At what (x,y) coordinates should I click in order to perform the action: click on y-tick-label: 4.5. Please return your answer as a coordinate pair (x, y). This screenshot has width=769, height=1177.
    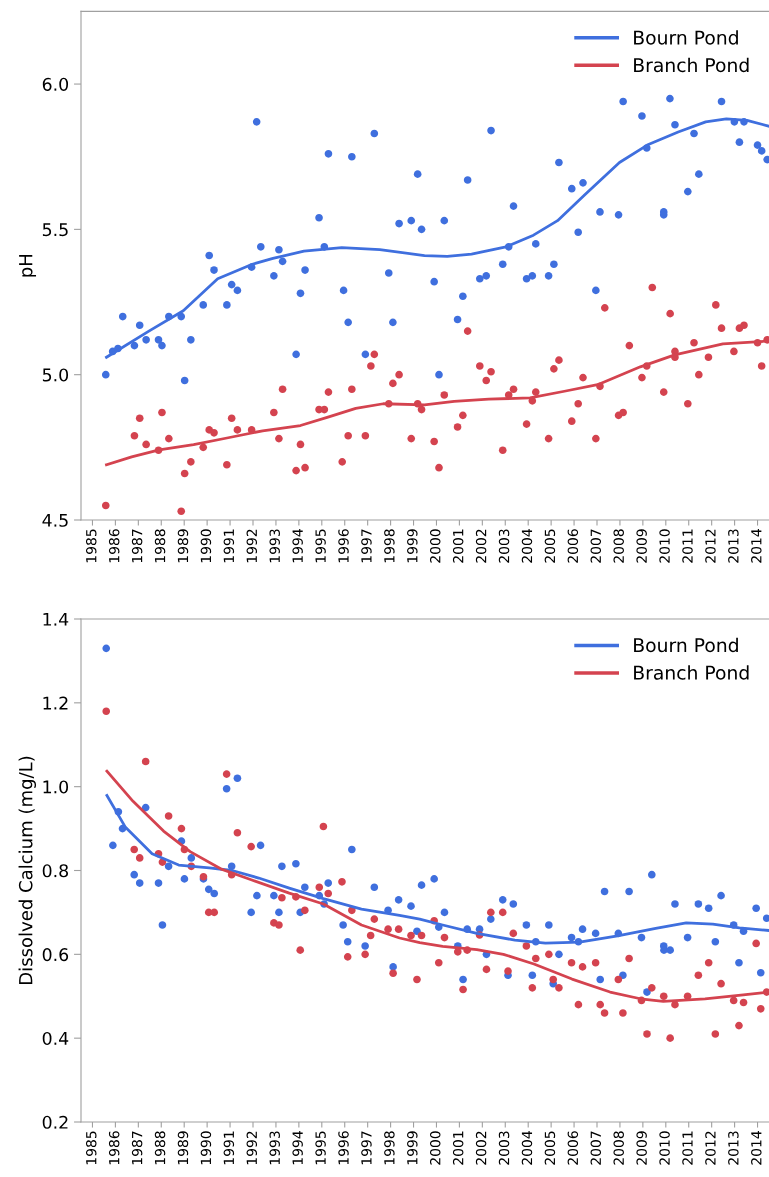
    Looking at the image, I should click on (55, 520).